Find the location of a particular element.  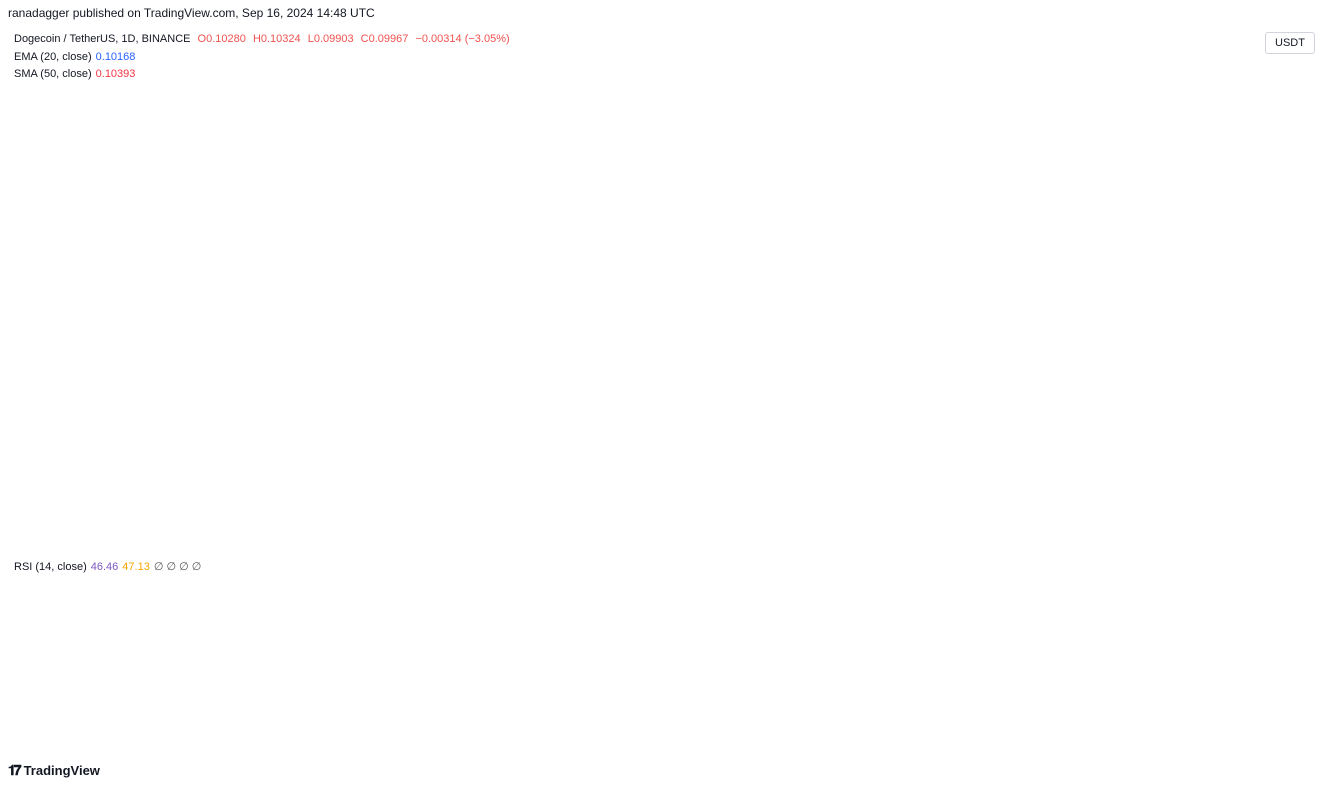

rsi-legend-value: 46.46 is located at coordinates (104, 567).